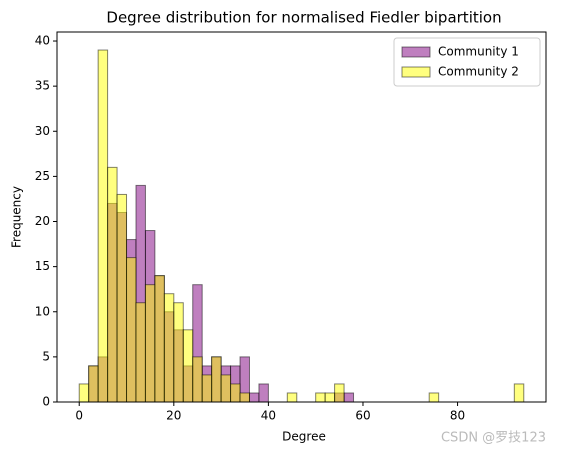  What do you see at coordinates (42, 221) in the screenshot?
I see `y-tick-label: 20` at bounding box center [42, 221].